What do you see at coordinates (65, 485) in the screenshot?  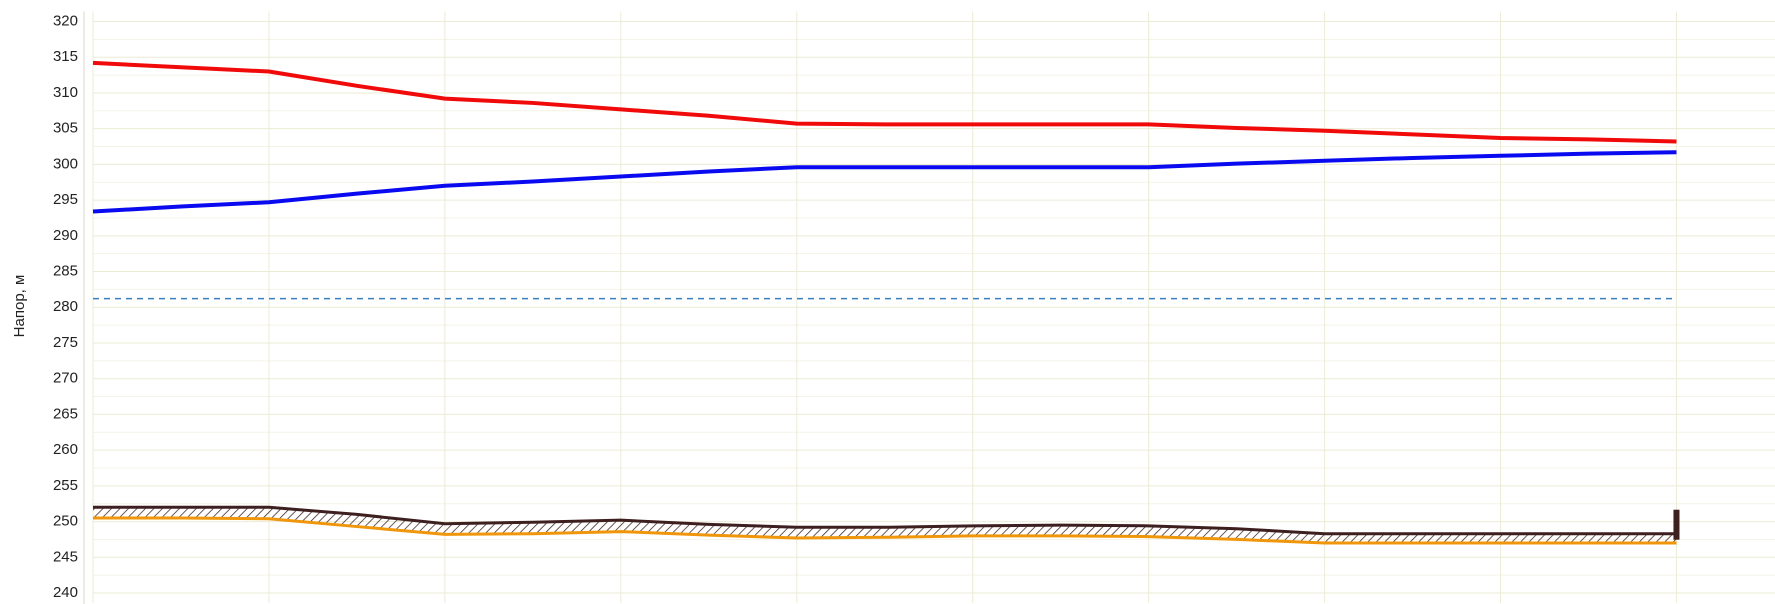 I see `y-tick-label: 255` at bounding box center [65, 485].